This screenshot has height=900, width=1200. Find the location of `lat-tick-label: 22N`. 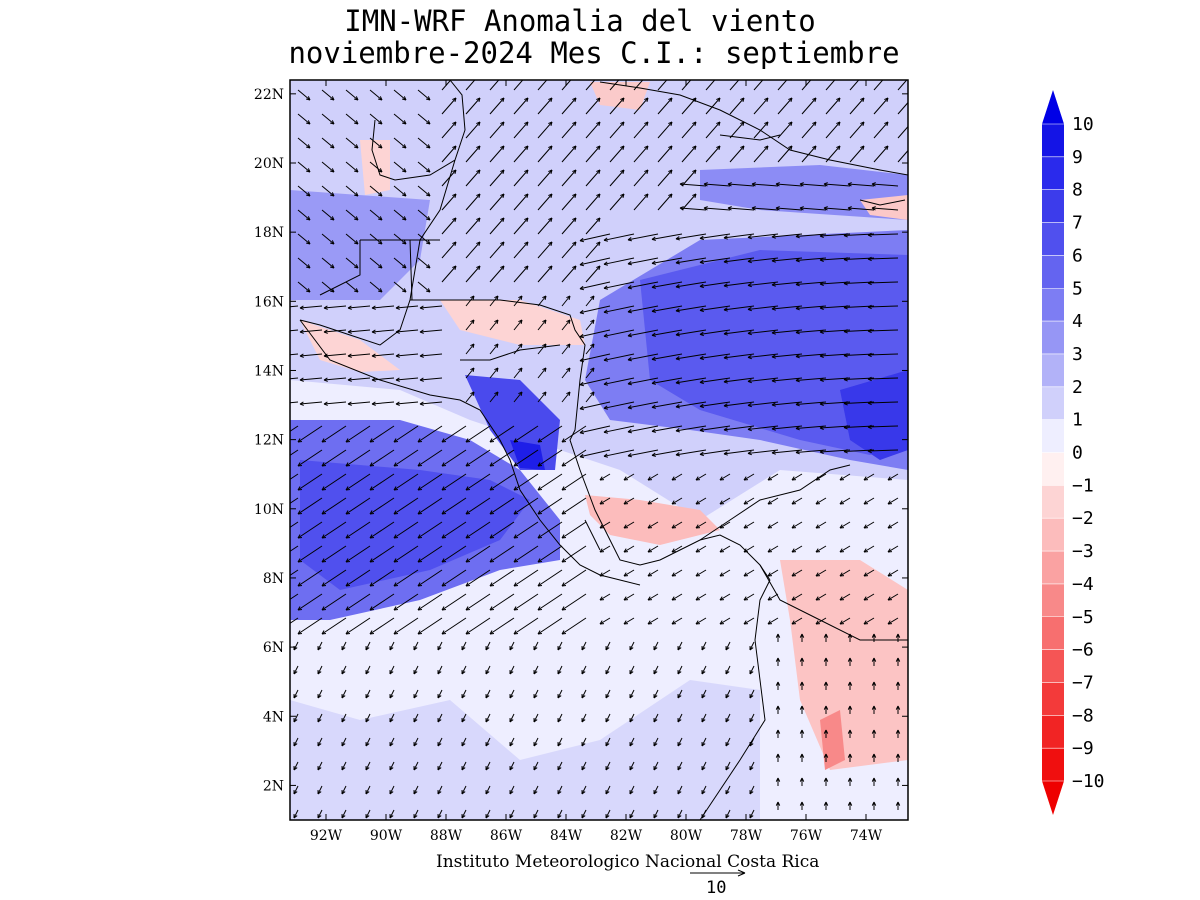

lat-tick-label: 22N is located at coordinates (269, 95).